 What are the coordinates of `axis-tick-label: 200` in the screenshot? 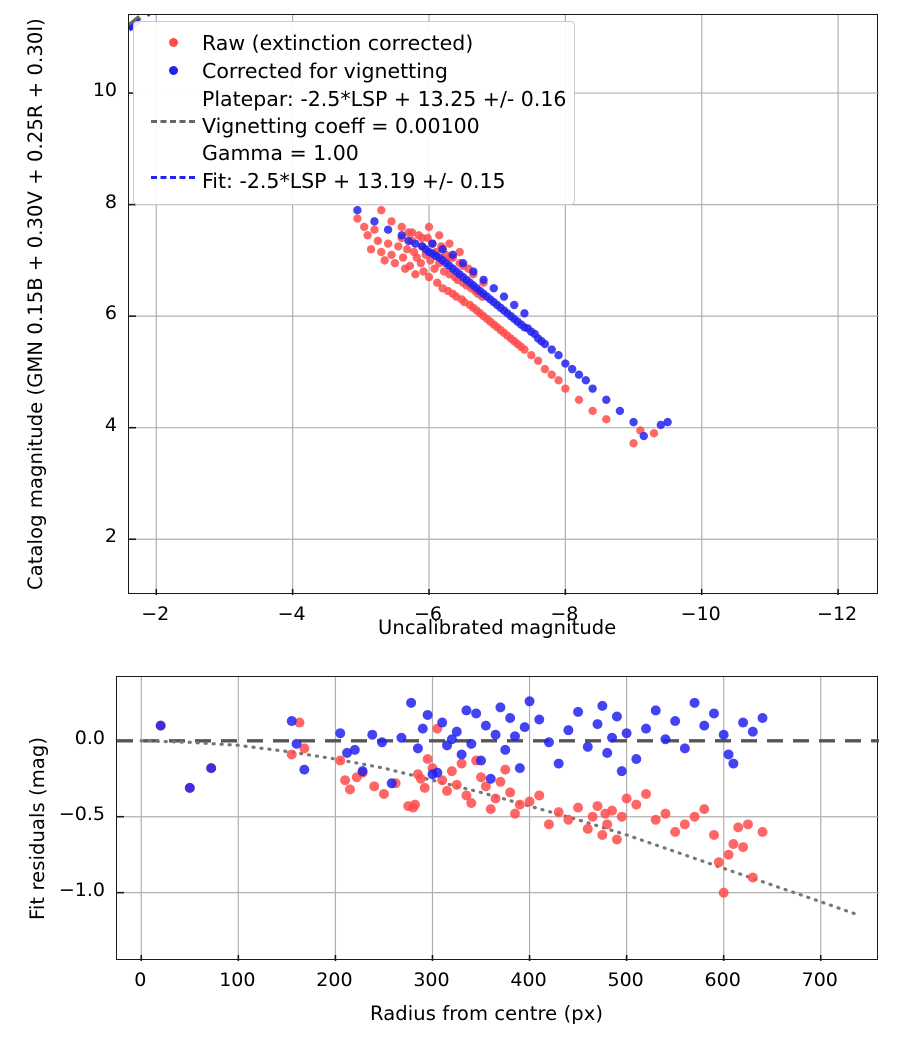 It's located at (334, 980).